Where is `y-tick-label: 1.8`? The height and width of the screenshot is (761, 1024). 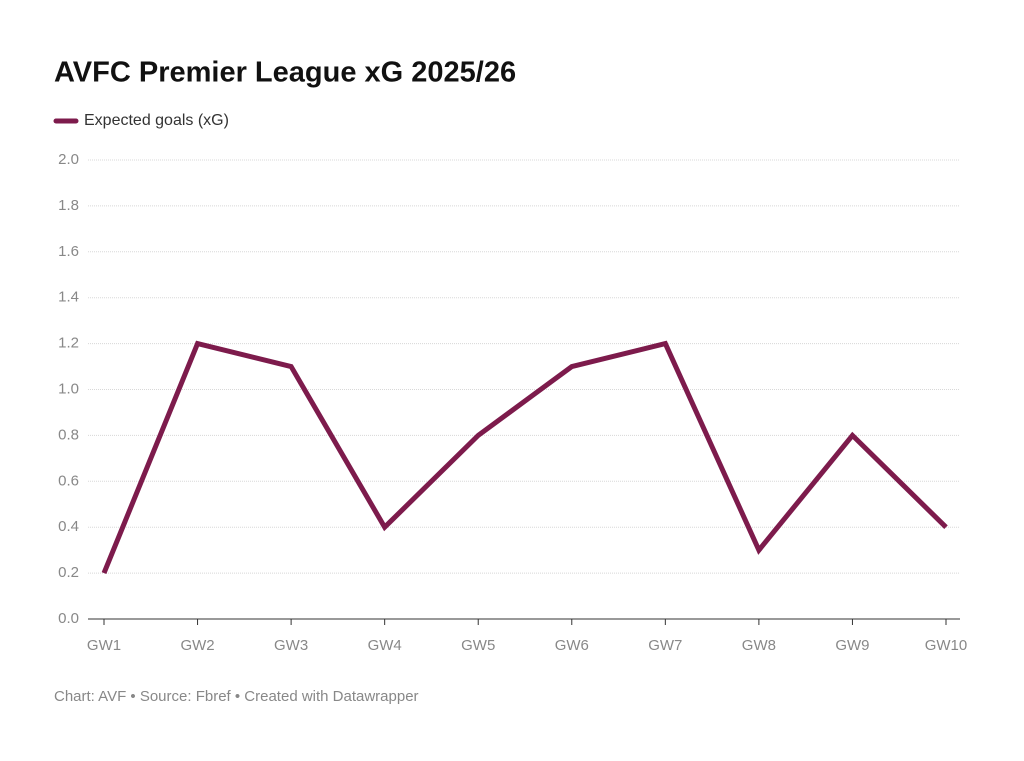 y-tick-label: 1.8 is located at coordinates (68, 205).